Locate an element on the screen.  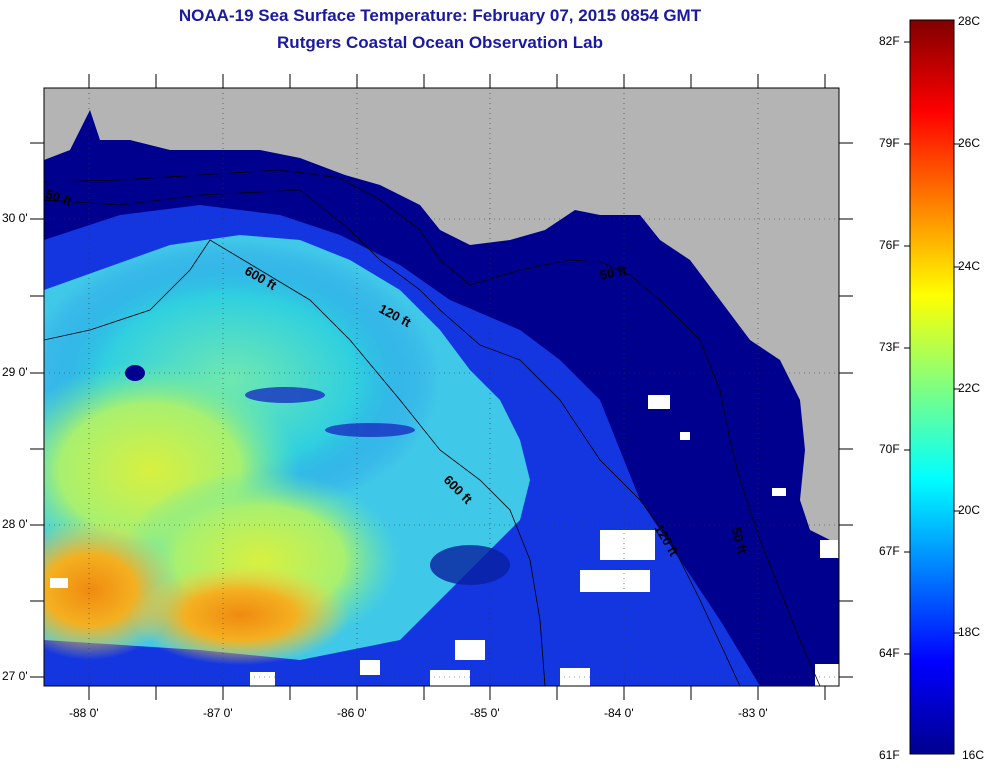
colorbar-f-label: 82F is located at coordinates (889, 41).